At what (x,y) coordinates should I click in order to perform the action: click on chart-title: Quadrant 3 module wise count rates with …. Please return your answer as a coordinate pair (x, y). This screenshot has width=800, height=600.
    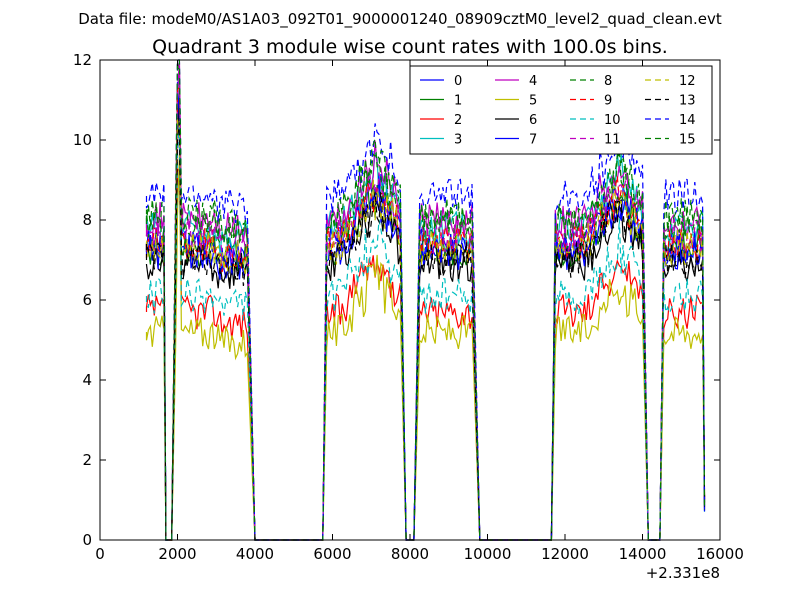
    Looking at the image, I should click on (410, 47).